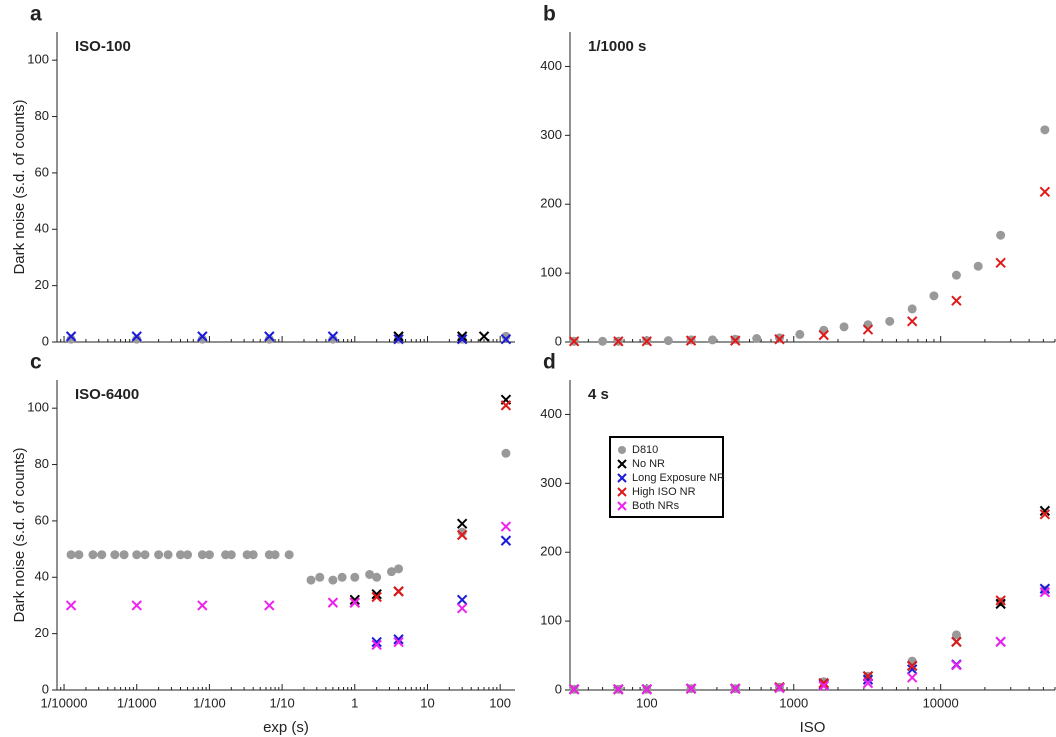 The height and width of the screenshot is (737, 1056). I want to click on panel-label: a, so click(36, 14).